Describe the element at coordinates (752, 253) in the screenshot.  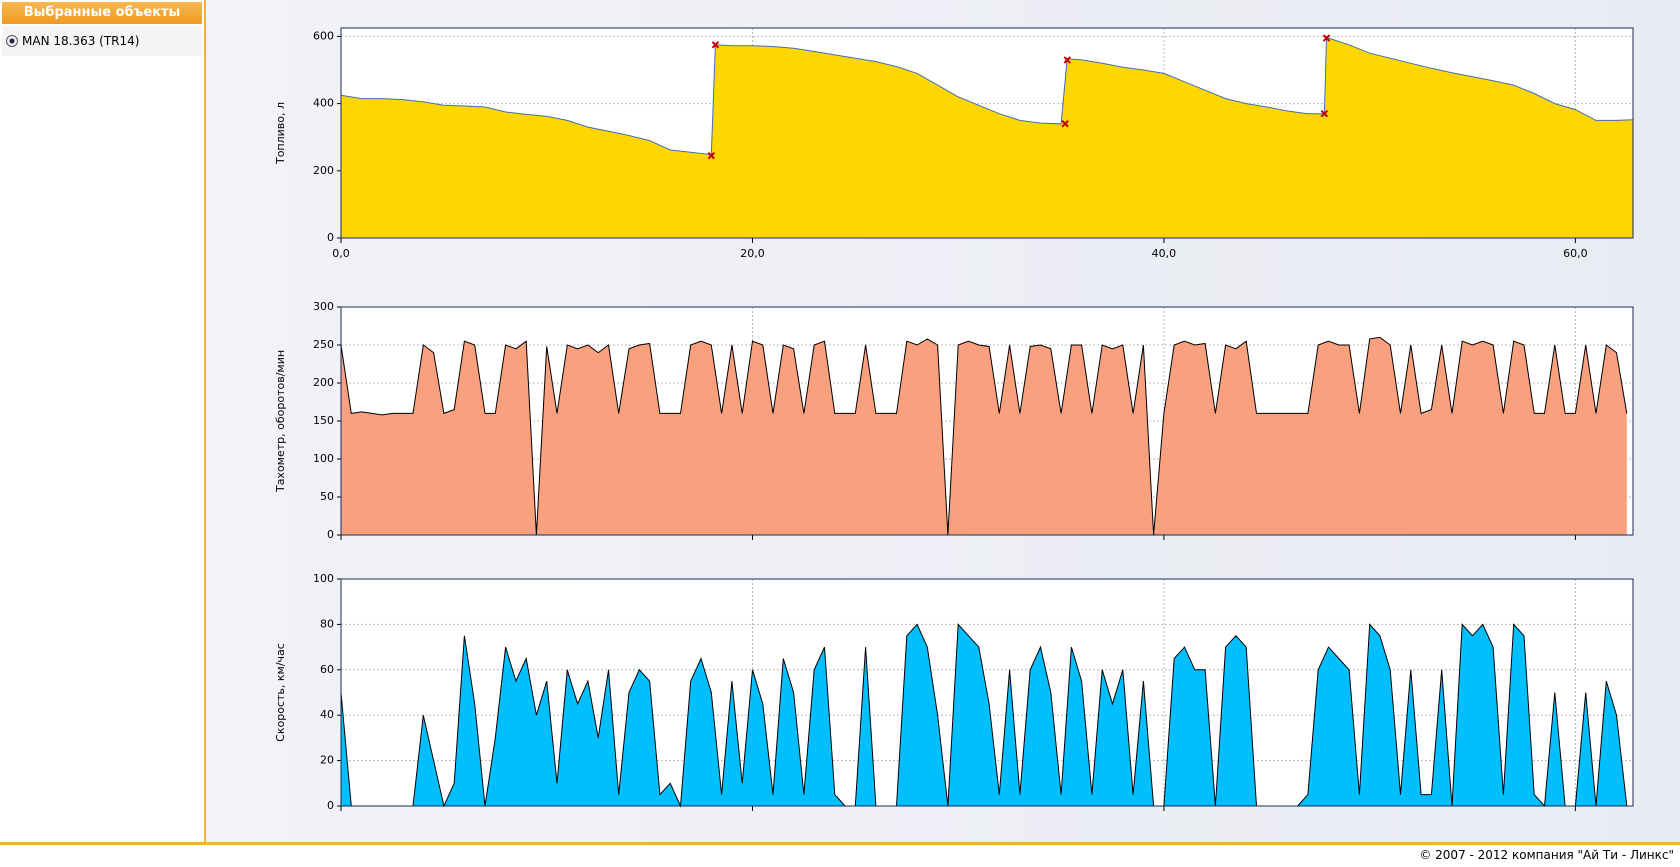
I see `x-tick-label: 20,0` at that location.